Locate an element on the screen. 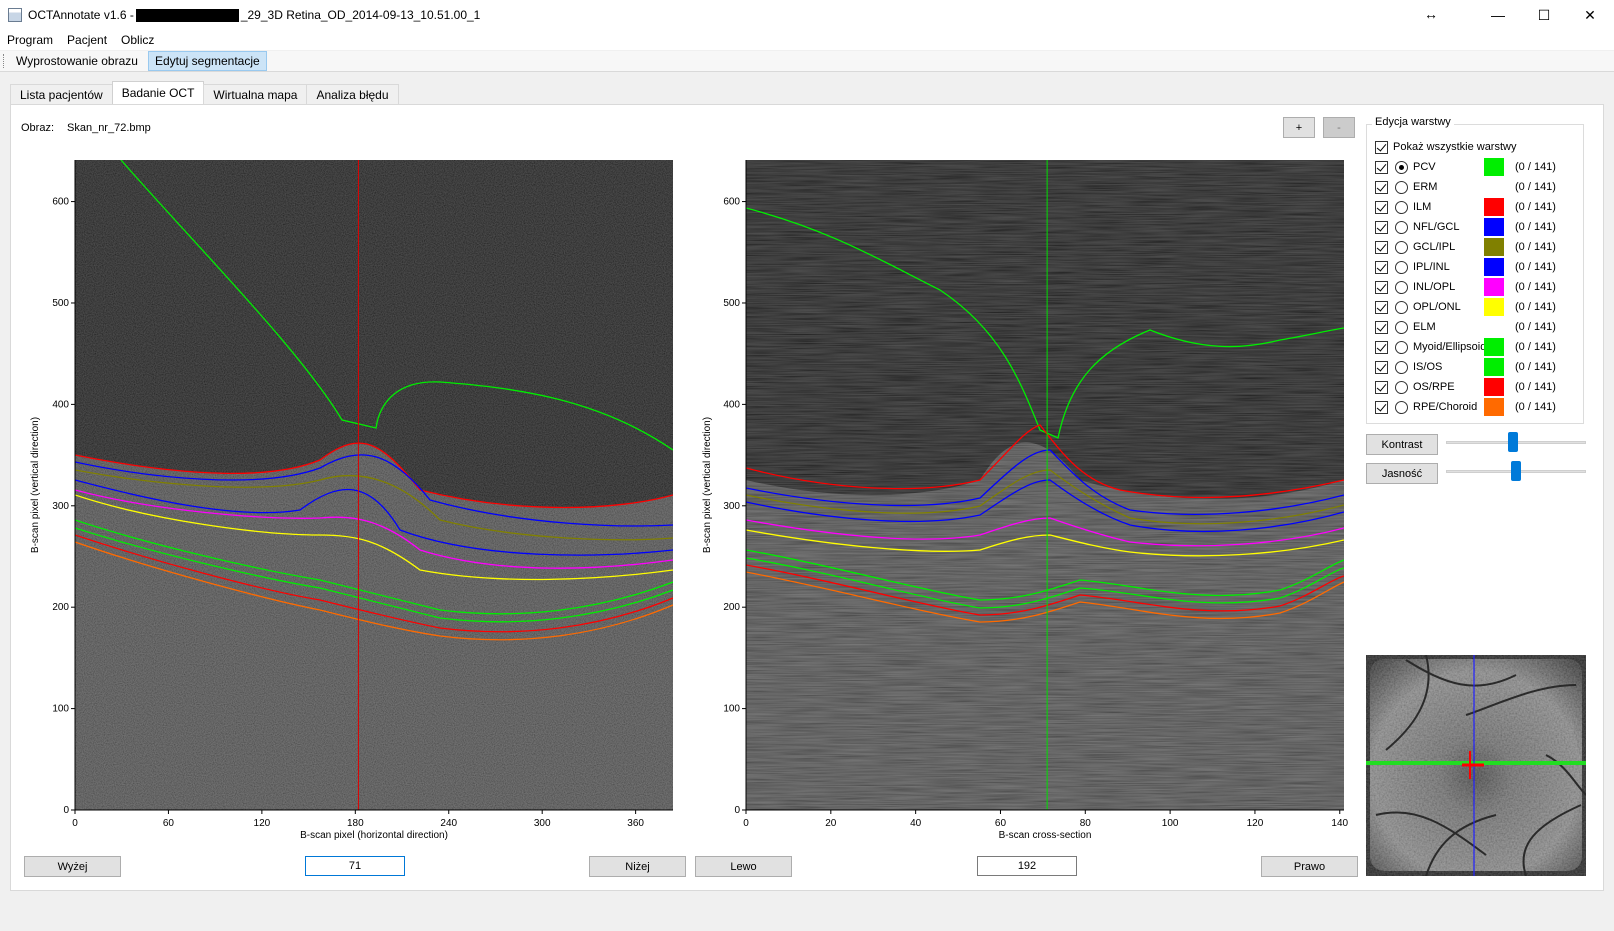 The width and height of the screenshot is (1614, 931). show-all-checkbox is located at coordinates (1381, 147).